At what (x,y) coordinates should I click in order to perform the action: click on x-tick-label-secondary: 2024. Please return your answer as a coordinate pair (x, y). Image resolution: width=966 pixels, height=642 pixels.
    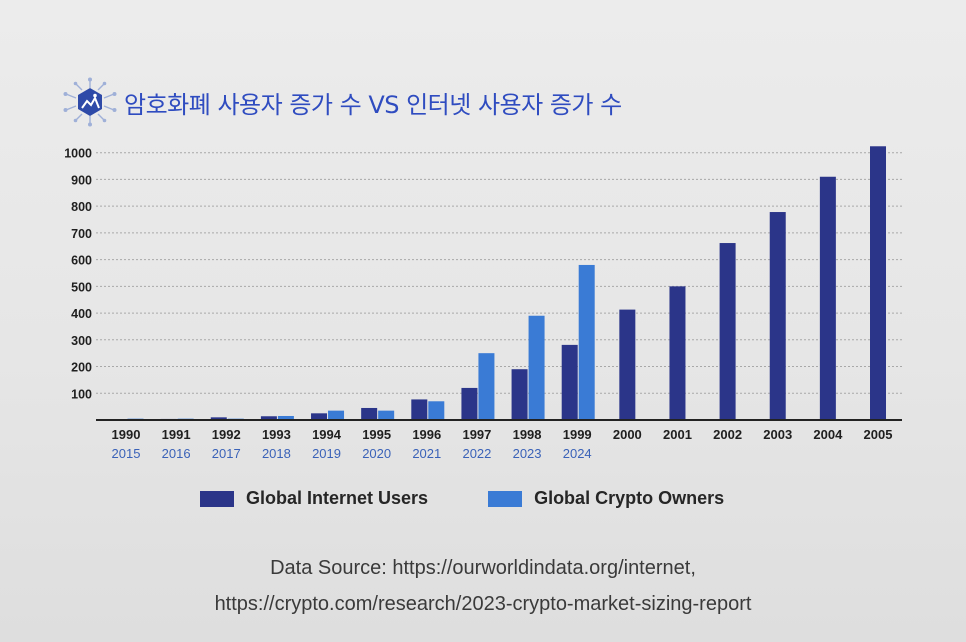
    Looking at the image, I should click on (577, 453).